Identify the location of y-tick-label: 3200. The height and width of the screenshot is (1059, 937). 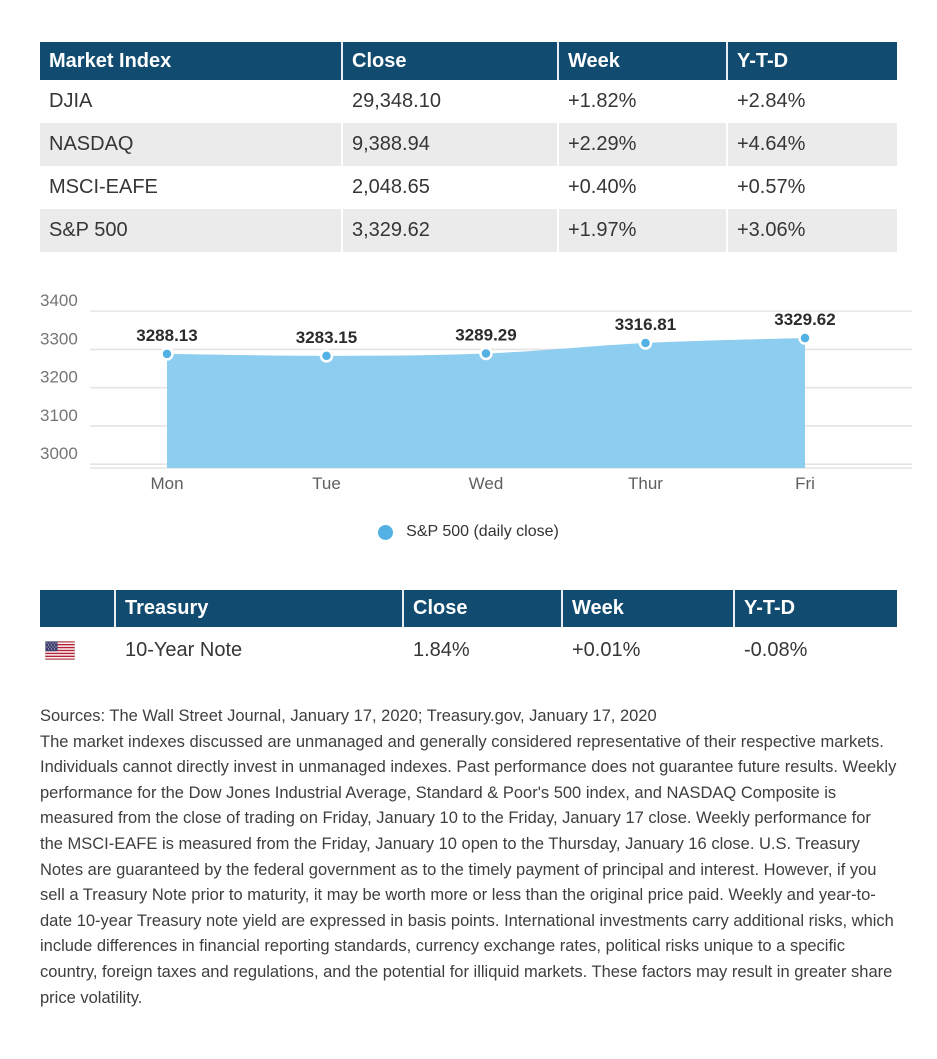
(59, 377).